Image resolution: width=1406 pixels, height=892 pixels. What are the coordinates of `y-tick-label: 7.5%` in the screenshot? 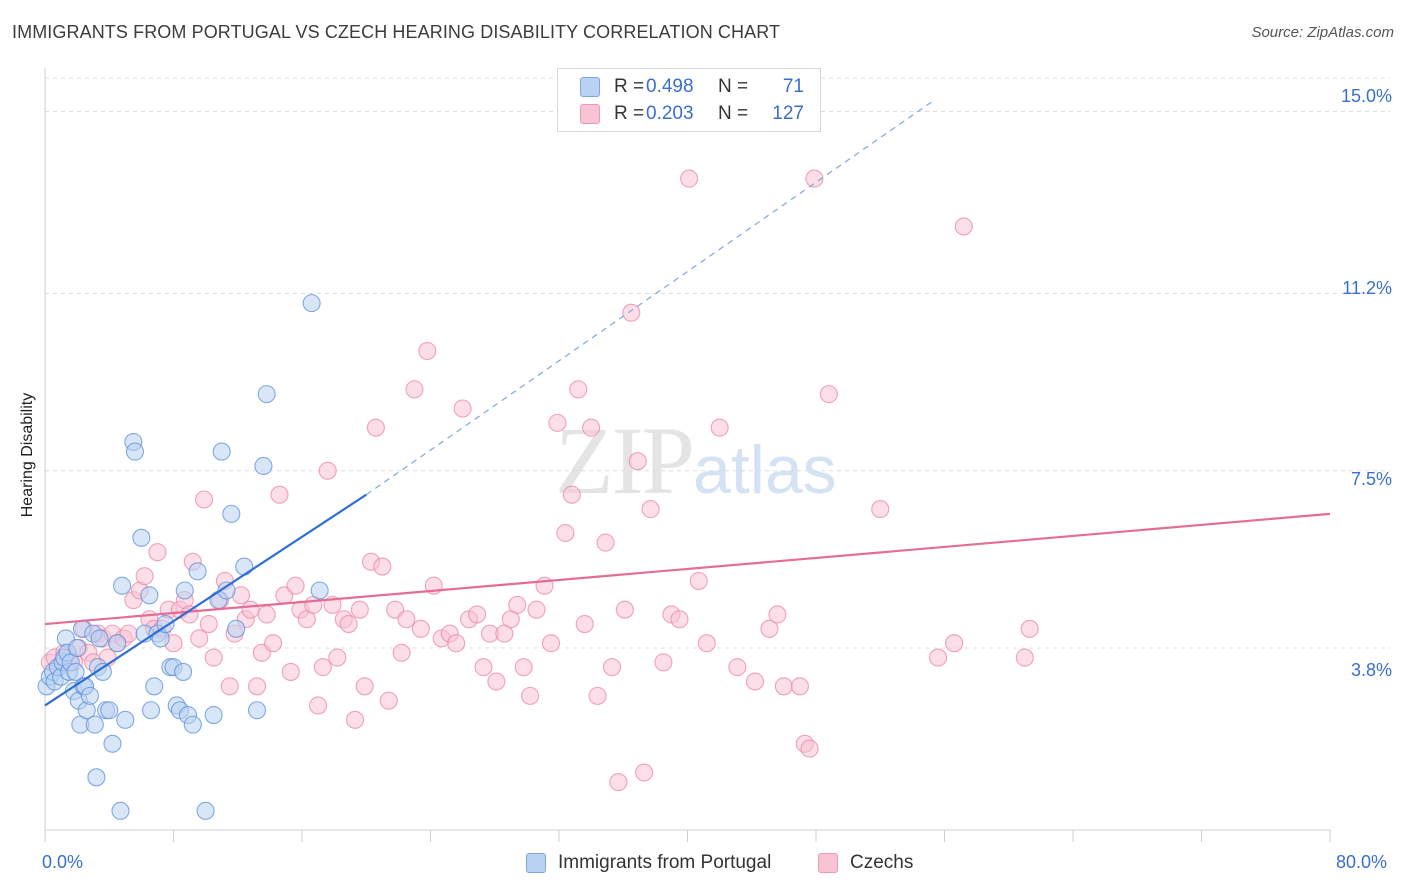 It's located at (1371, 479).